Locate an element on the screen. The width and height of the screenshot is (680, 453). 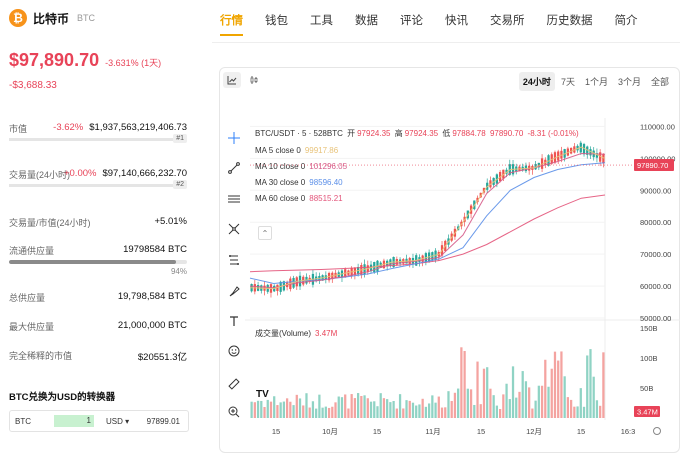
bitcoin-logo-icon: ₿ is located at coordinates (18, 18).